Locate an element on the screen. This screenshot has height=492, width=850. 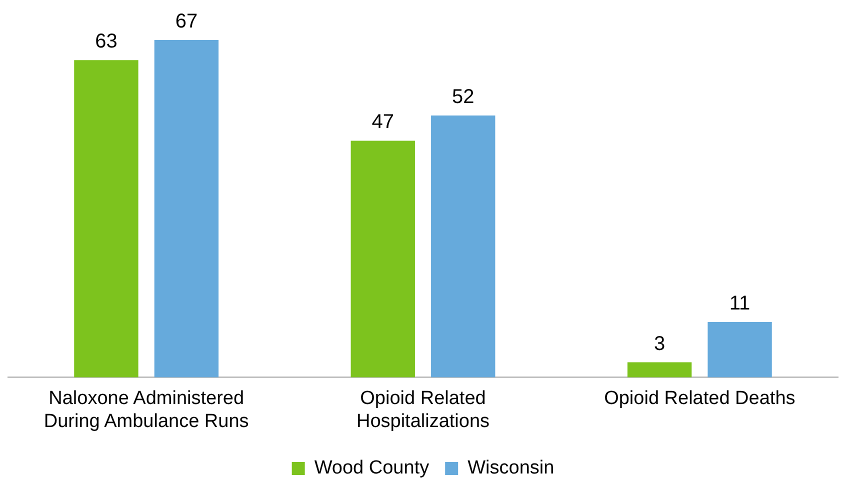
data-label: 52 is located at coordinates (463, 97).